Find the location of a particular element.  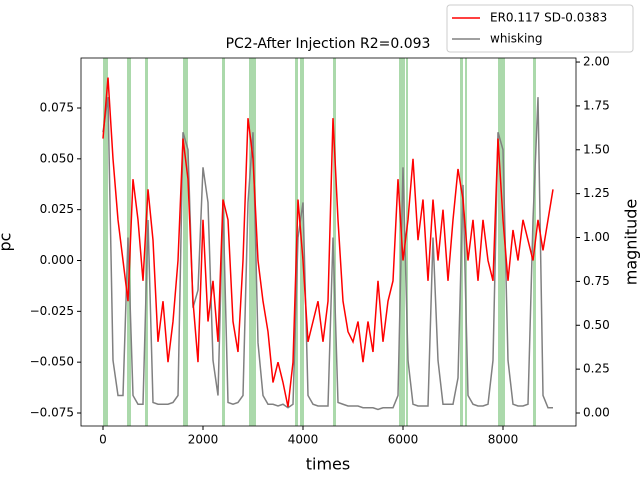

x-tick-label: 0 is located at coordinates (103, 440).